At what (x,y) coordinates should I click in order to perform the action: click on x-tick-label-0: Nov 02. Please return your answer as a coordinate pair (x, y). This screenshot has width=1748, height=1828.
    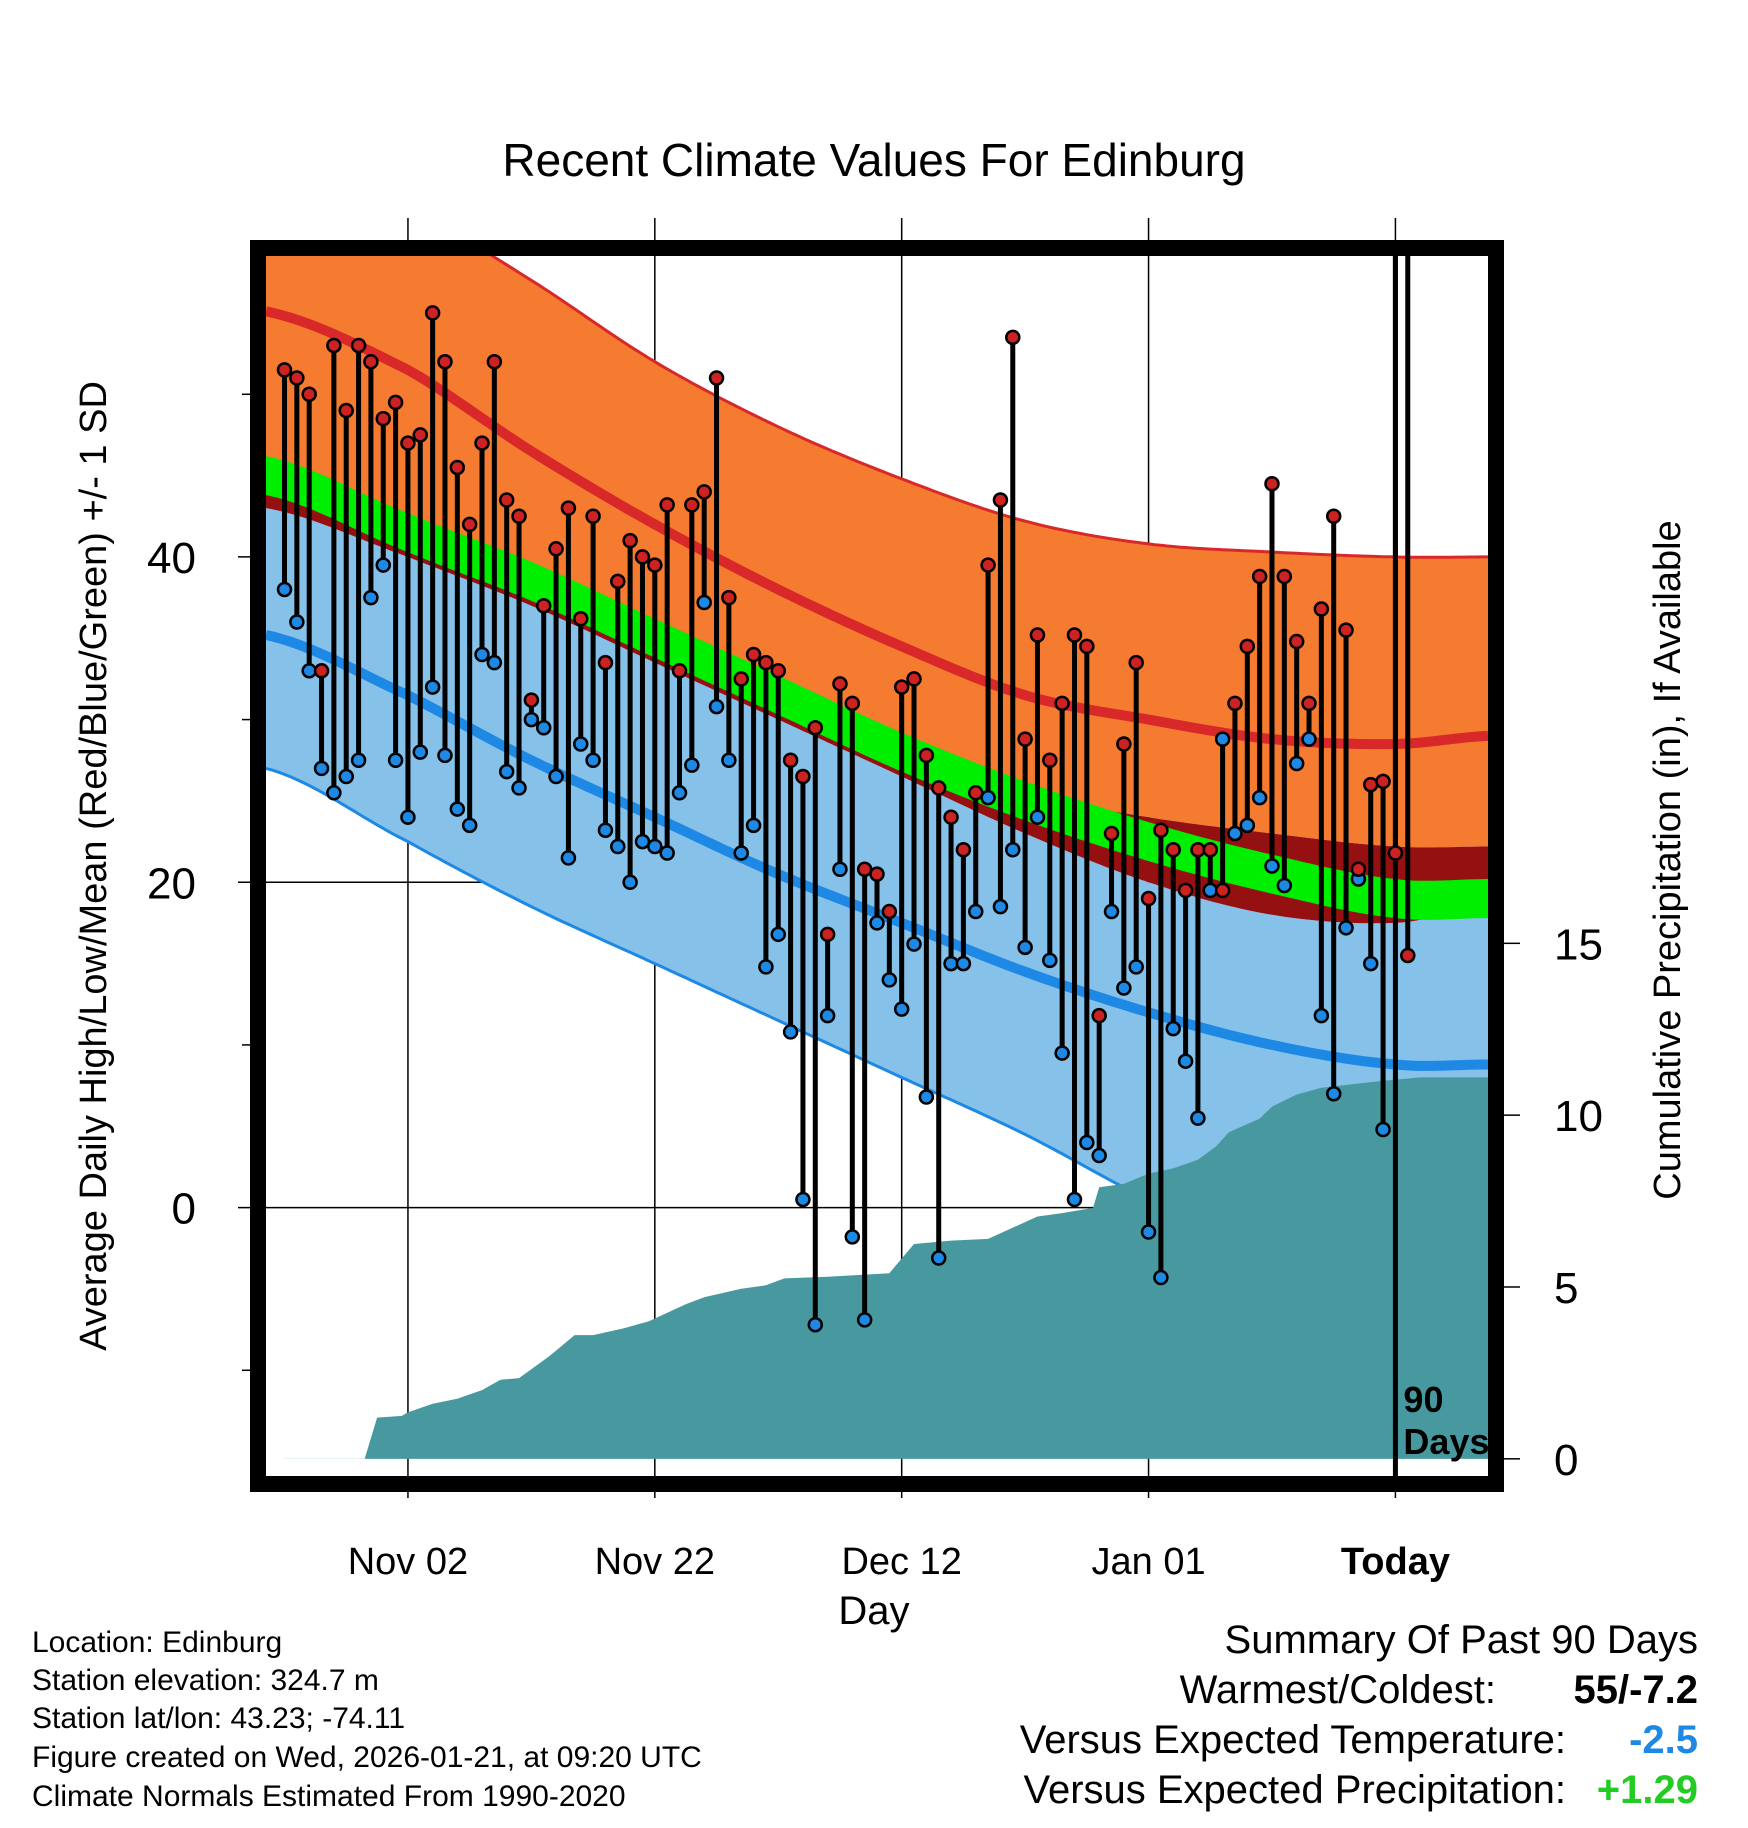
    Looking at the image, I should click on (408, 1562).